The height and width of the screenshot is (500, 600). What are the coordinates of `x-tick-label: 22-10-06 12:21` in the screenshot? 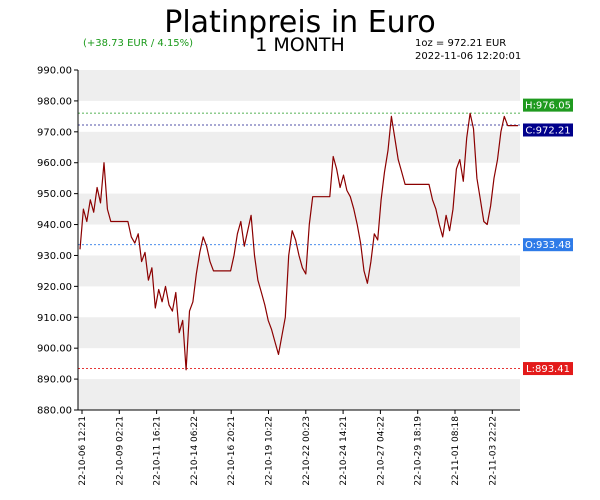 It's located at (83, 451).